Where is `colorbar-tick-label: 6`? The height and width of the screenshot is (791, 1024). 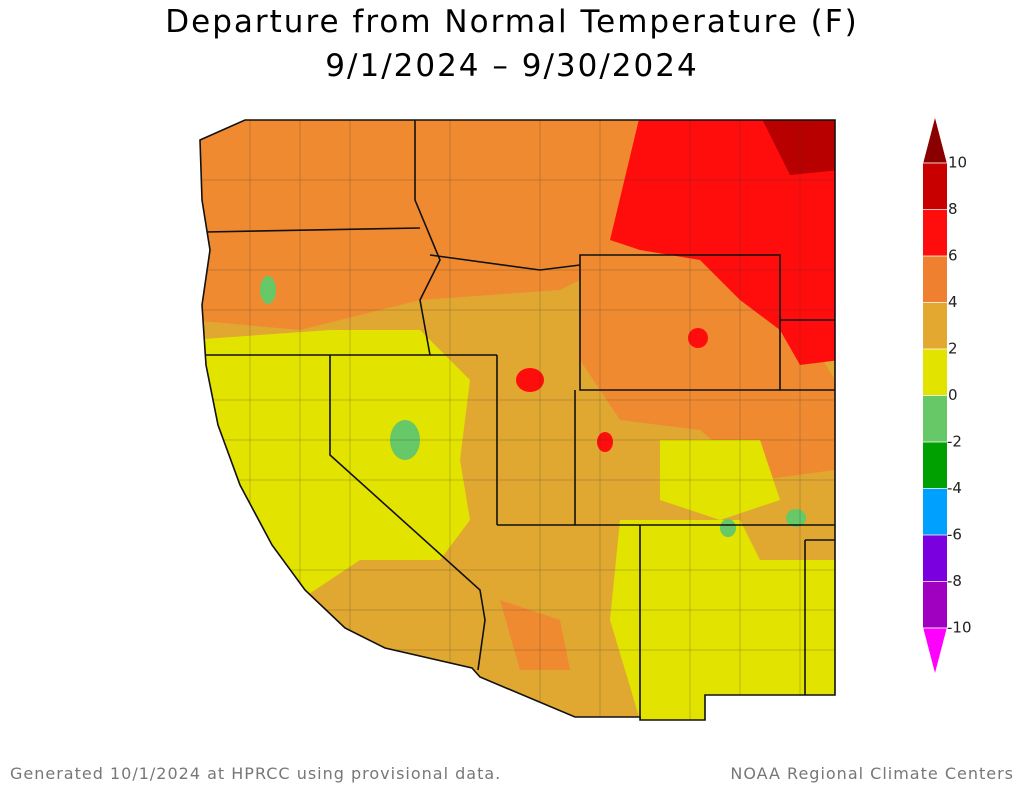
colorbar-tick-label: 6 is located at coordinates (953, 256).